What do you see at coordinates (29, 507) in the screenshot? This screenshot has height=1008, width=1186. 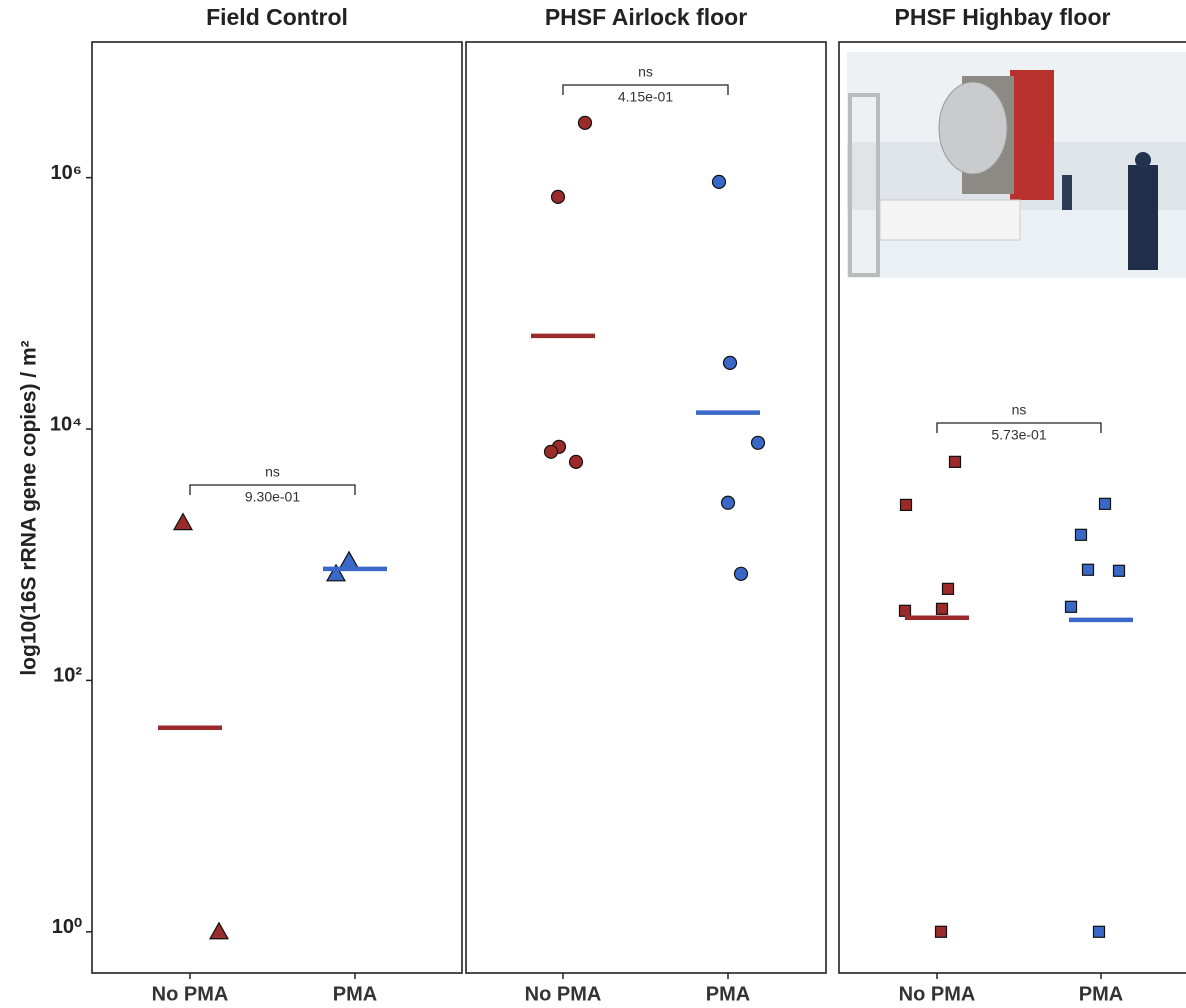 I see `y-axis-label: log10(16S rRNA gene copies) / m²` at bounding box center [29, 507].